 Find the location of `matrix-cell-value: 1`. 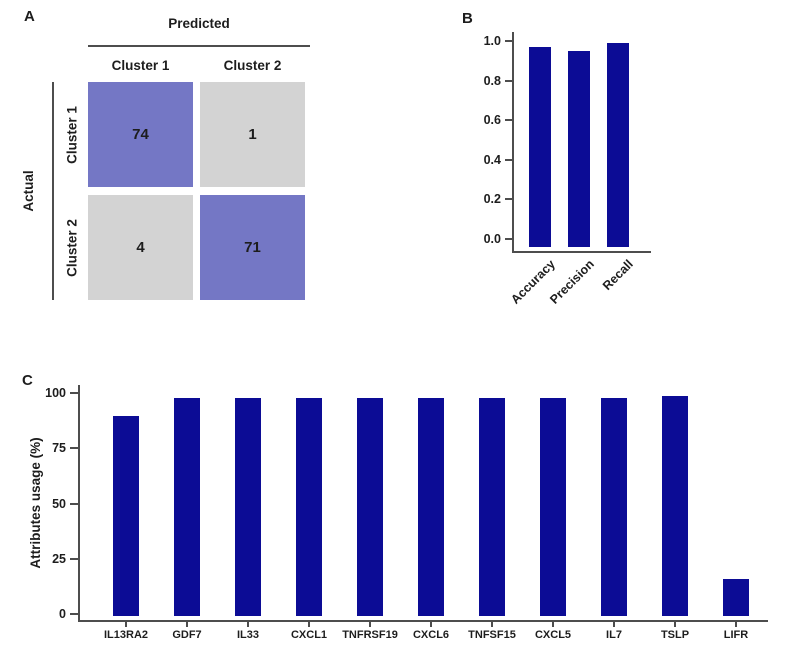

matrix-cell-value: 1 is located at coordinates (252, 134).